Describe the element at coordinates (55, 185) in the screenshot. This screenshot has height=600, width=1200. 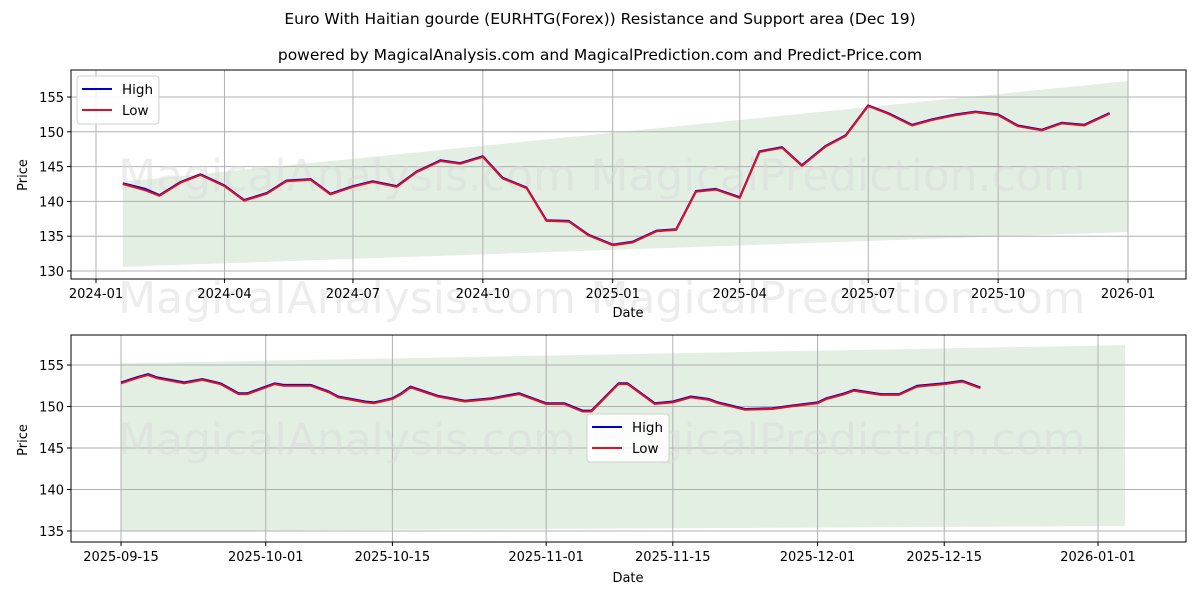
I see `y-axis-ticks: 130 135 140 145 150 155` at that location.